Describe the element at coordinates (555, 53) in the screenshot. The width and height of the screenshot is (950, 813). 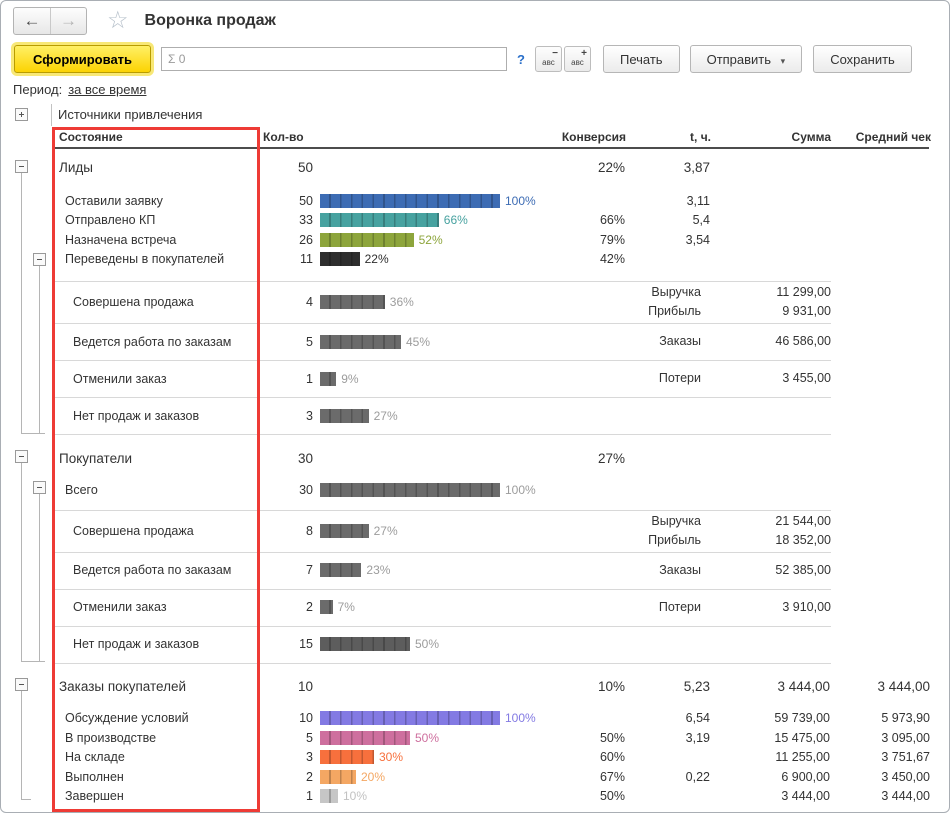
I see `minus-icon: −` at that location.